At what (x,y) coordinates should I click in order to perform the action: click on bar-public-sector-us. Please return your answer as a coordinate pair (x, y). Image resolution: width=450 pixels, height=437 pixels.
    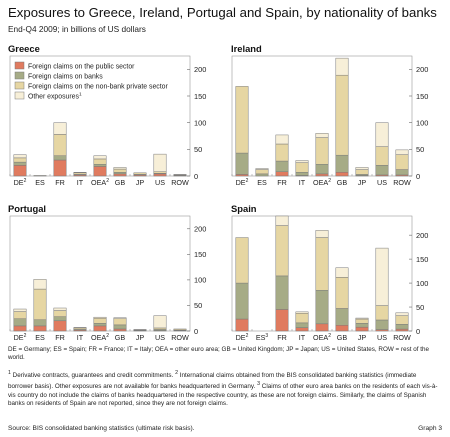
    Looking at the image, I should click on (160, 175).